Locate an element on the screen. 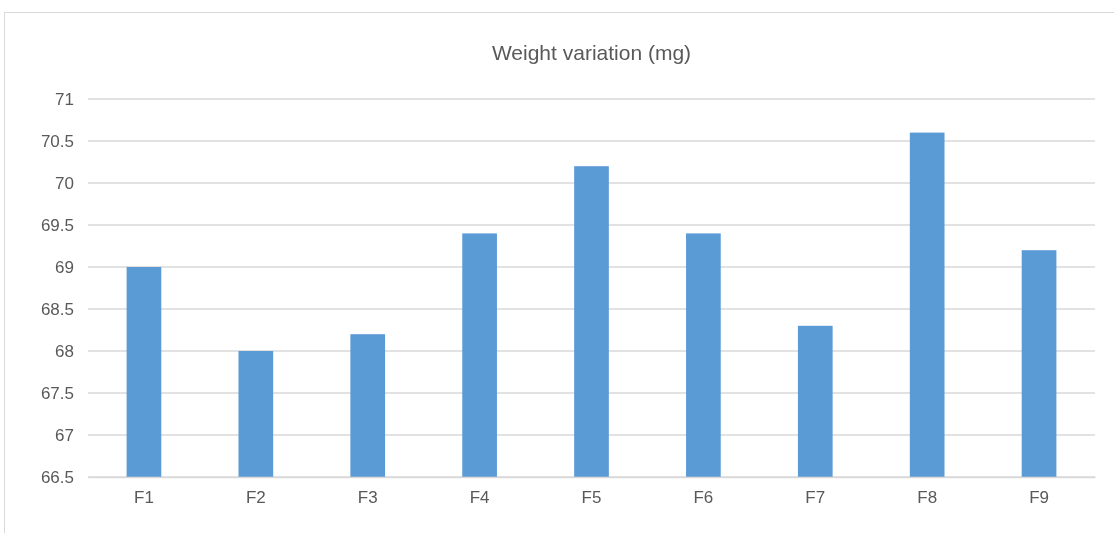 The image size is (1114, 533). chart-title: Weight variation (mg) is located at coordinates (591, 52).